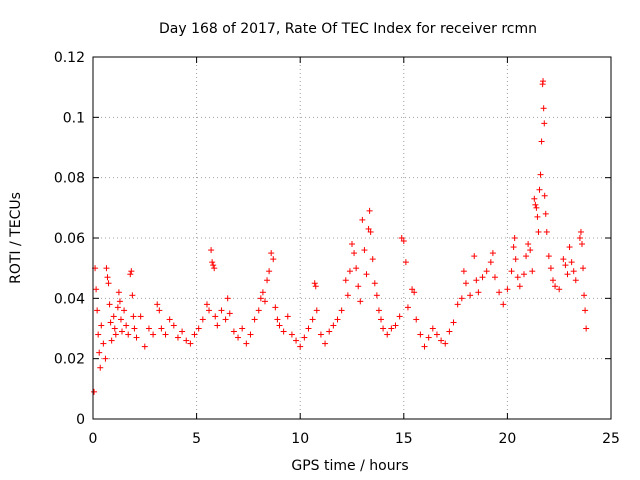 This screenshot has height=480, width=640. Describe the element at coordinates (611, 439) in the screenshot. I see `x-tick-label: 25` at that location.